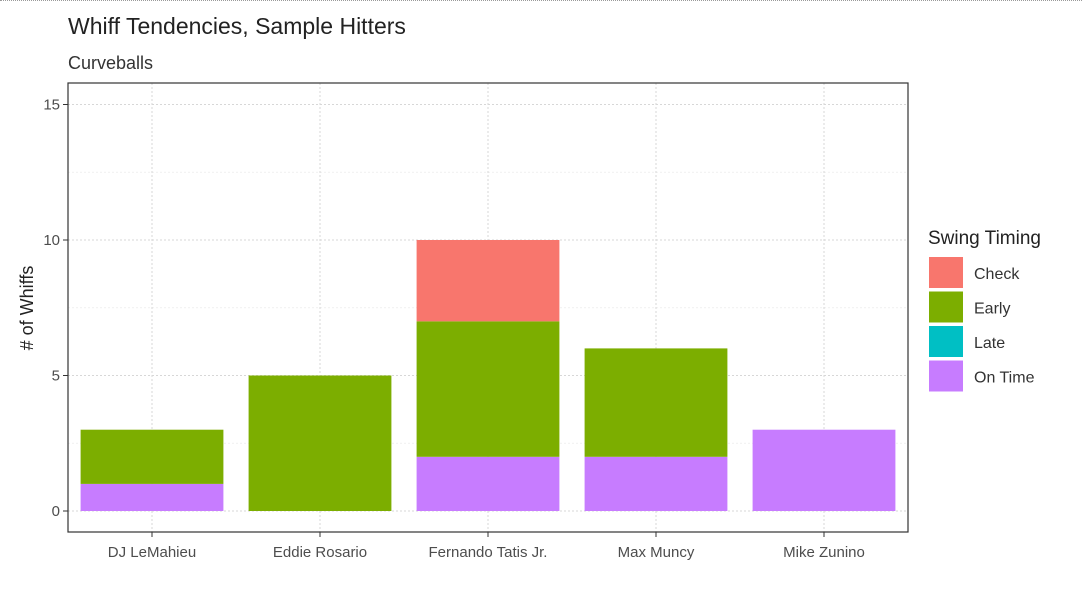  I want to click on chart-subtitle: Curveballs, so click(110, 63).